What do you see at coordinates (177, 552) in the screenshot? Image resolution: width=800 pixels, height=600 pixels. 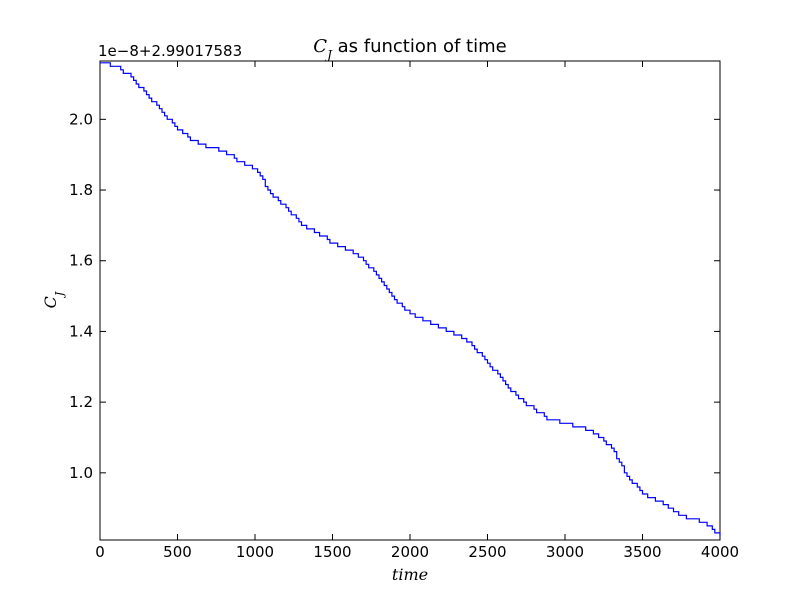 I see `x-tick-label: 500` at bounding box center [177, 552].